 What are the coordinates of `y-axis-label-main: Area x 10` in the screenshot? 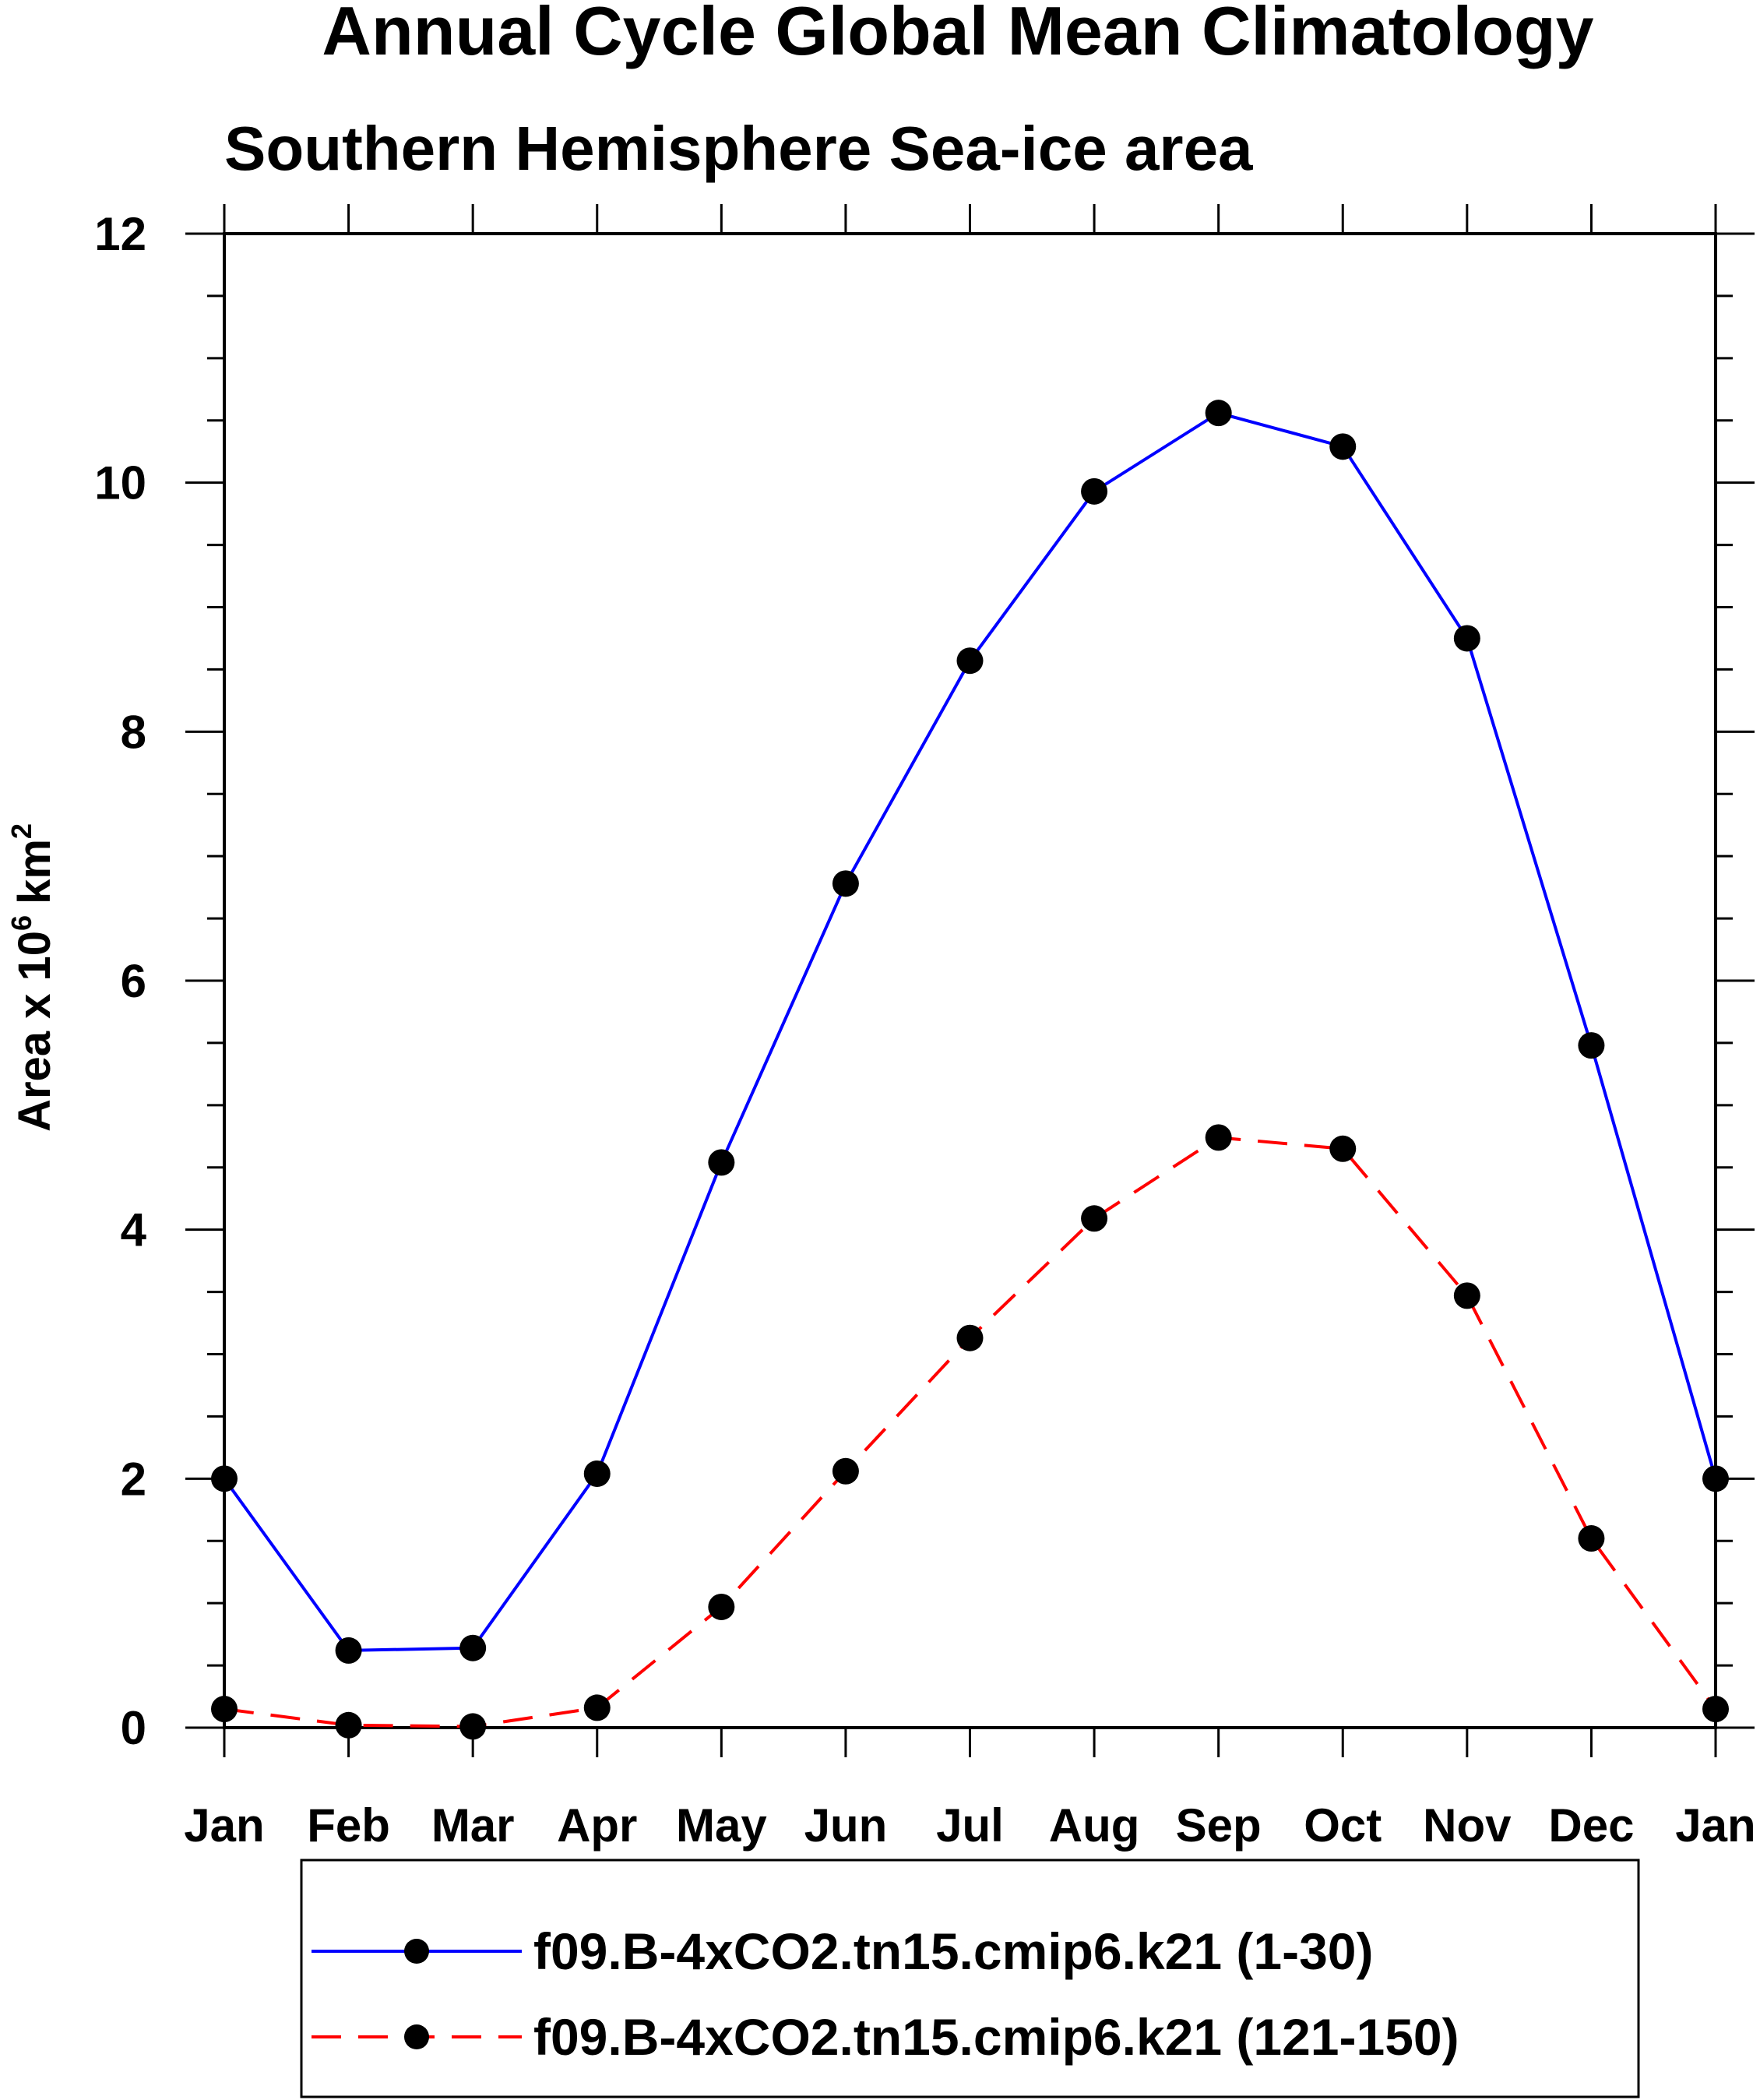 It's located at (34, 1031).